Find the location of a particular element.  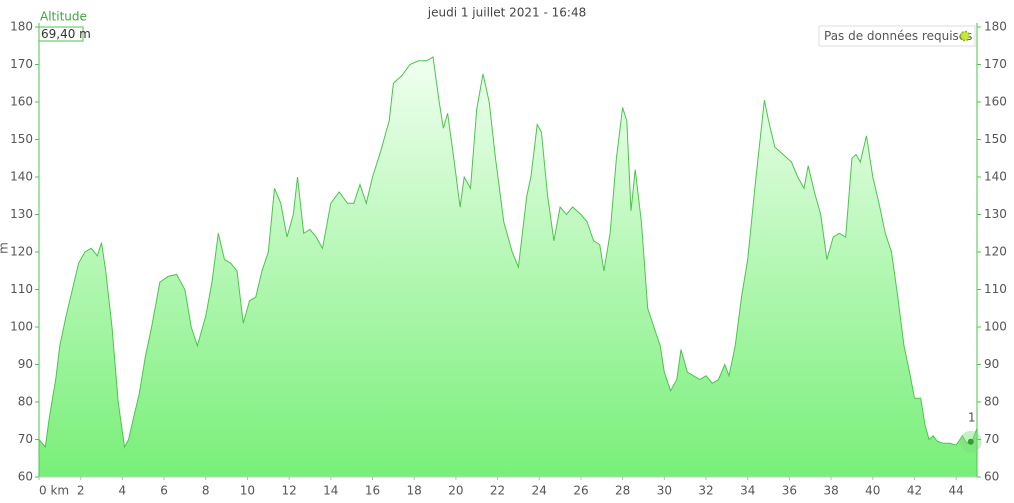

x-tick-label: 32 is located at coordinates (705, 491).